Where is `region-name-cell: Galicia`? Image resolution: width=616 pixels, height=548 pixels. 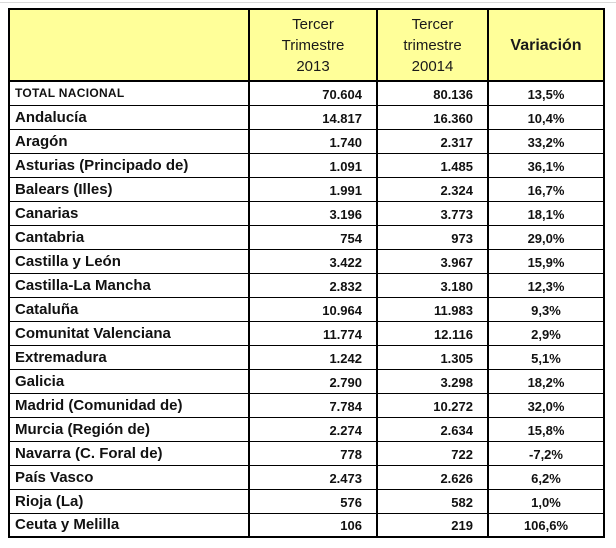
region-name-cell: Galicia is located at coordinates (129, 381).